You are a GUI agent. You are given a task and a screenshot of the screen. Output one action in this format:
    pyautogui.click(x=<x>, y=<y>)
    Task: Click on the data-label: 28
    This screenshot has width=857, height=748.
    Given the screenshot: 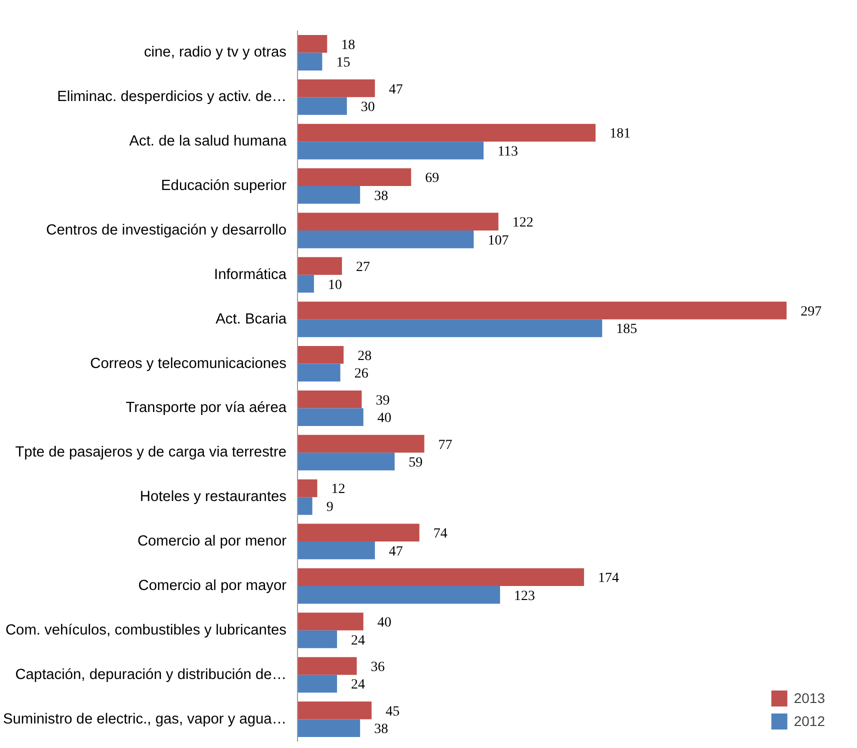 What is the action you would take?
    pyautogui.click(x=365, y=356)
    